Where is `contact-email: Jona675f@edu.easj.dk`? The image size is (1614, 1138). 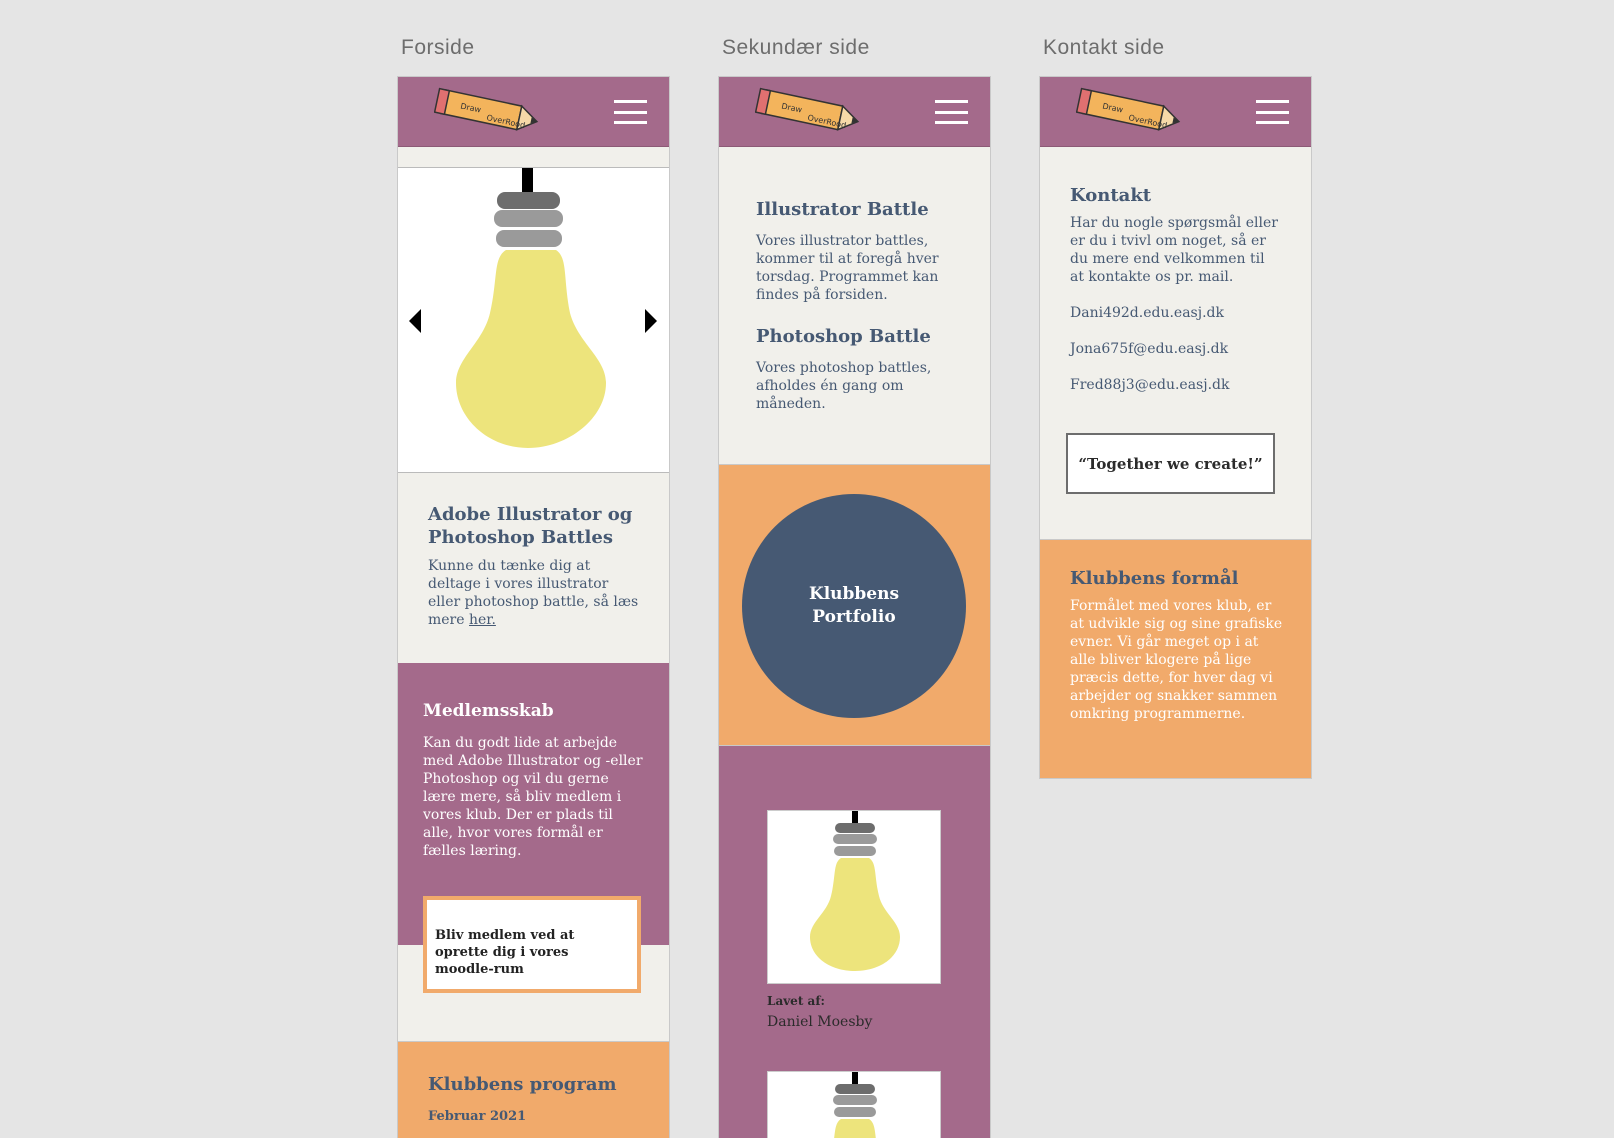 contact-email: Jona675f@edu.easj.dk is located at coordinates (1149, 349).